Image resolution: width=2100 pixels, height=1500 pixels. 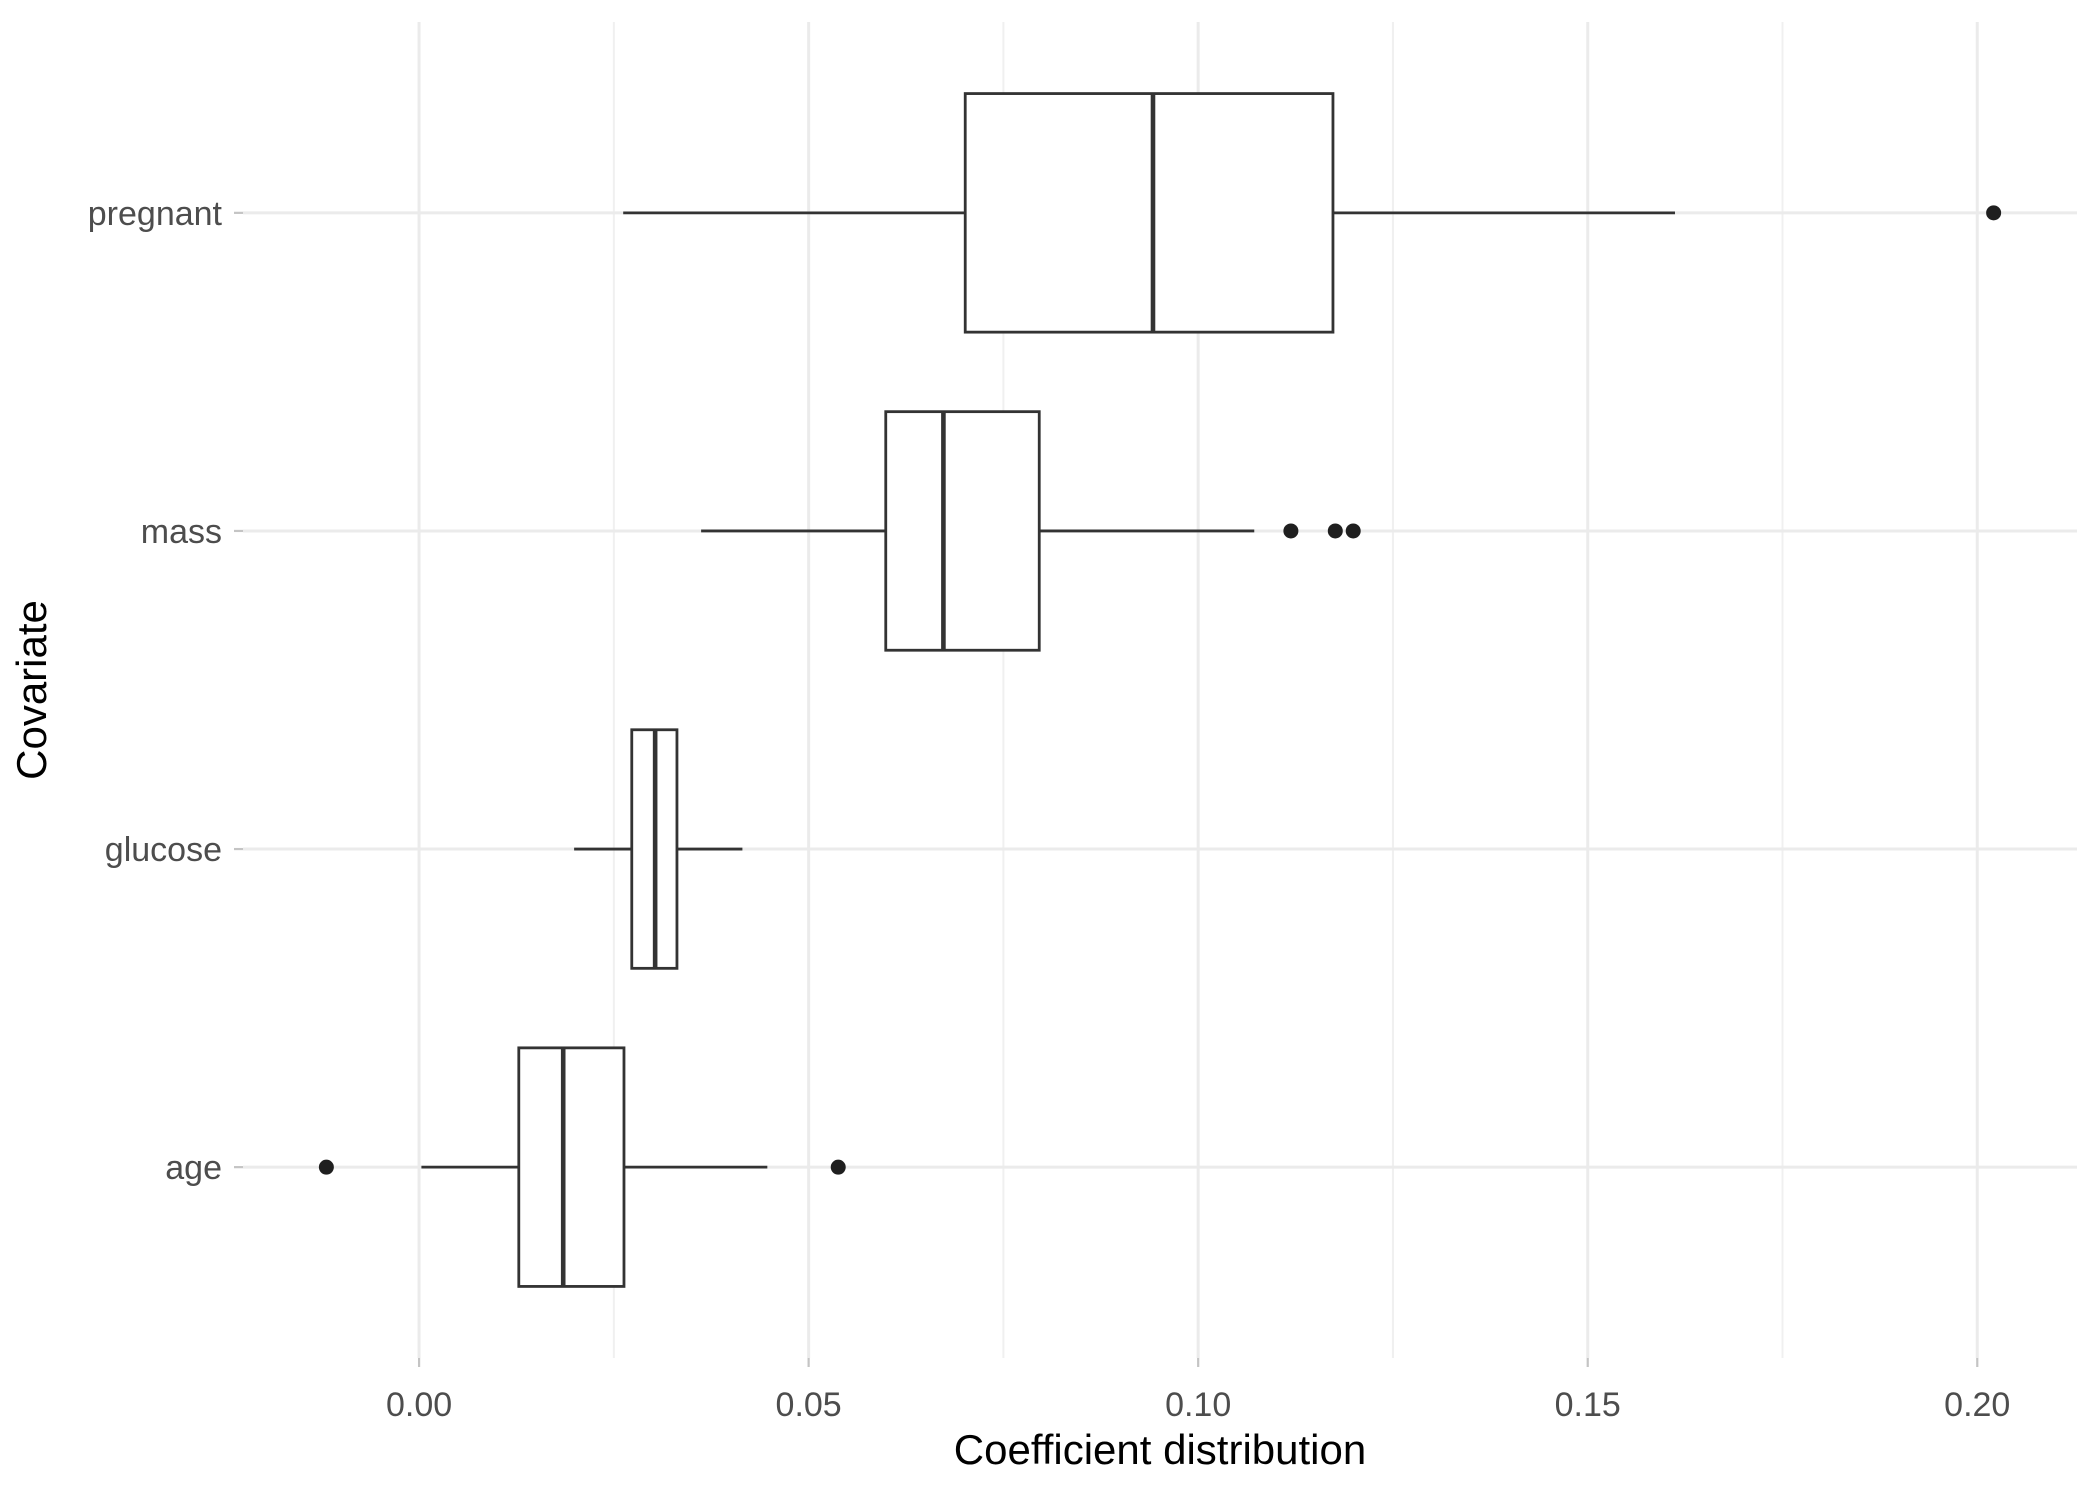 What do you see at coordinates (809, 1405) in the screenshot?
I see `x-tick-label: 0.05` at bounding box center [809, 1405].